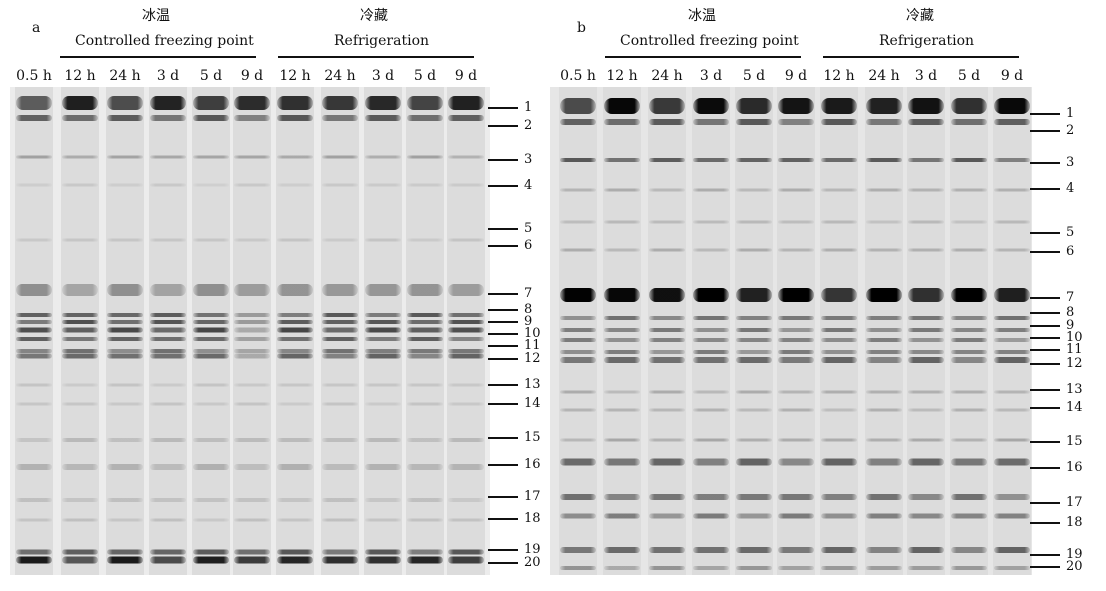 The width and height of the screenshot is (1106, 591). I want to click on group-title-cn: 冷藏, so click(920, 16).